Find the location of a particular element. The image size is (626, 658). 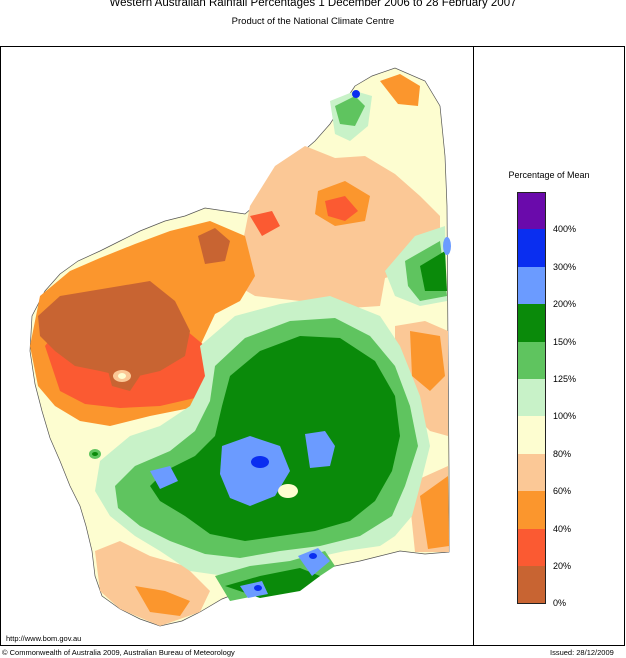

legend-tick-label: 0% is located at coordinates (560, 603).